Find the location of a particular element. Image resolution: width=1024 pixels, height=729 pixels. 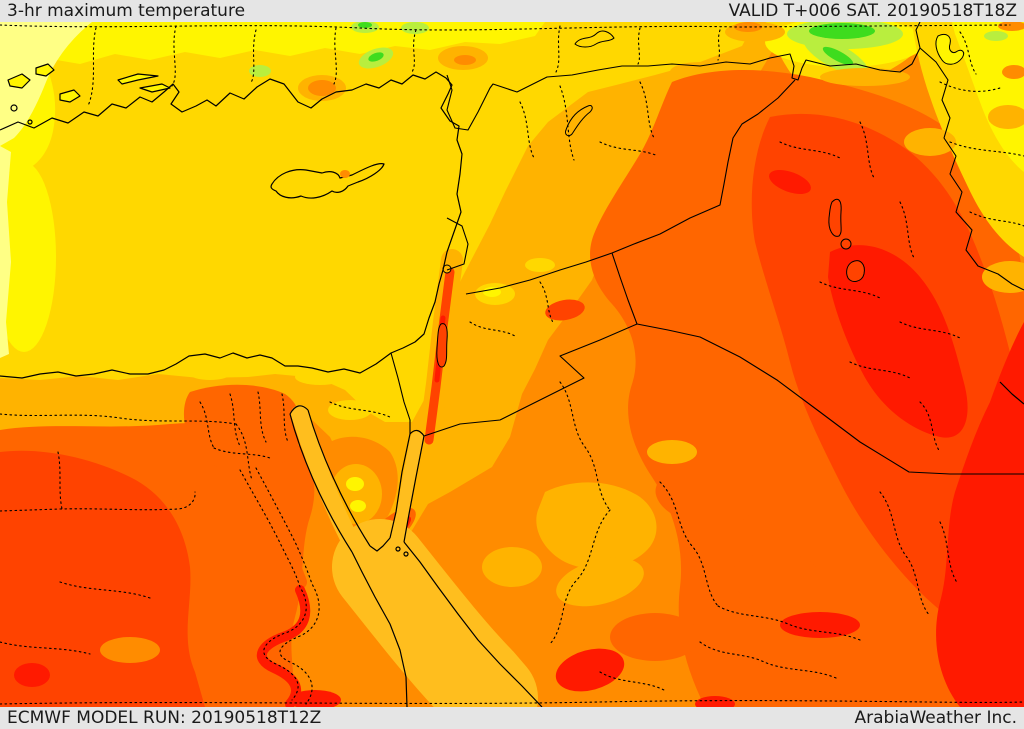

credit-label: ArabiaWeather Inc. is located at coordinates (936, 718).